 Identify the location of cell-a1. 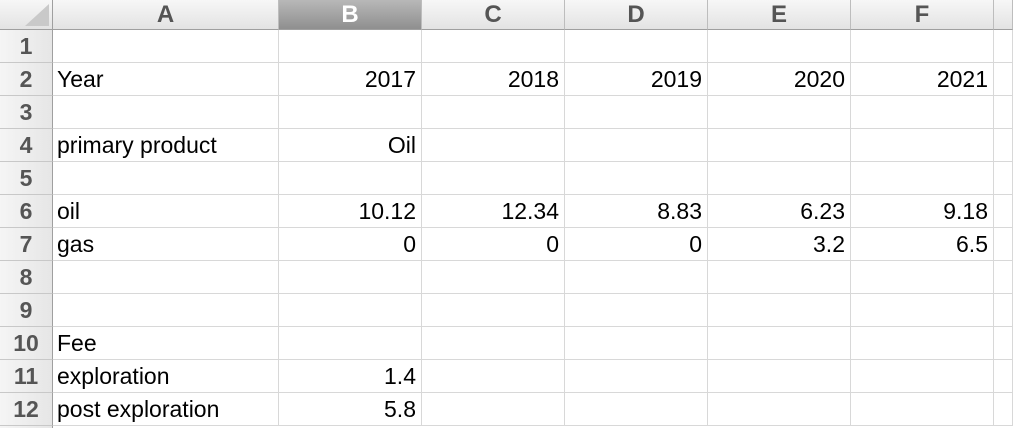
(166, 46).